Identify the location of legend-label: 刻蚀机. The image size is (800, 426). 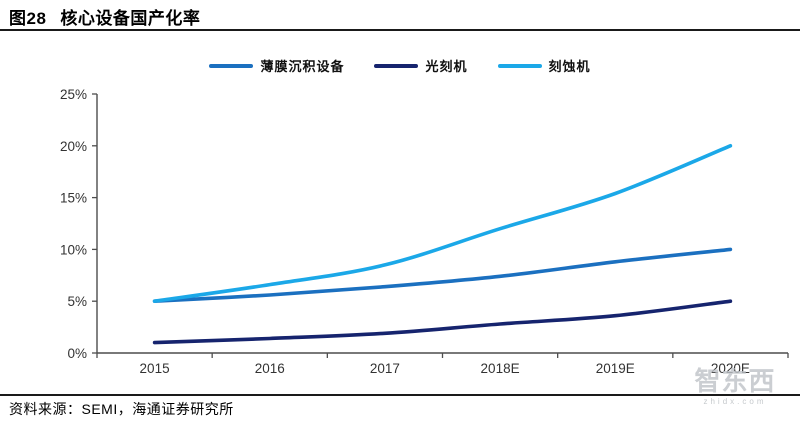
(569, 66).